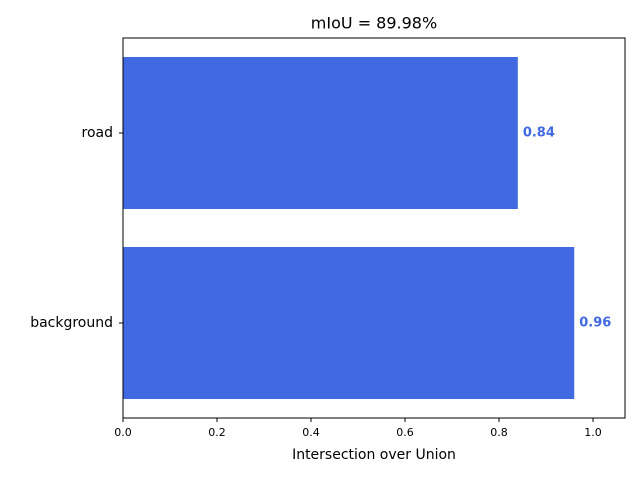 The height and width of the screenshot is (480, 640). I want to click on x-tick-label: 0.4, so click(311, 432).